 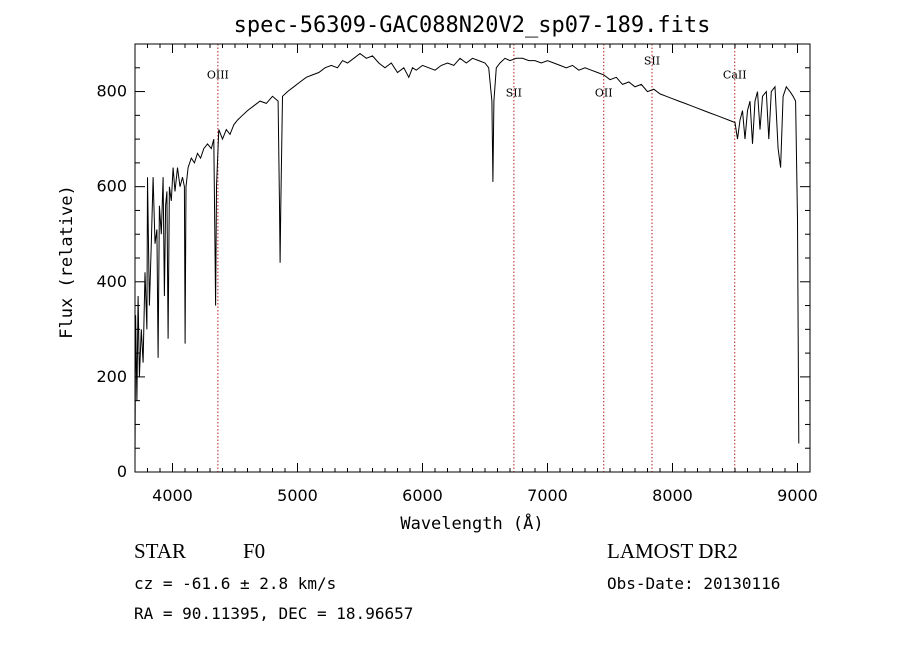 I want to click on line-marker-label-3: SII, so click(x=652, y=60).